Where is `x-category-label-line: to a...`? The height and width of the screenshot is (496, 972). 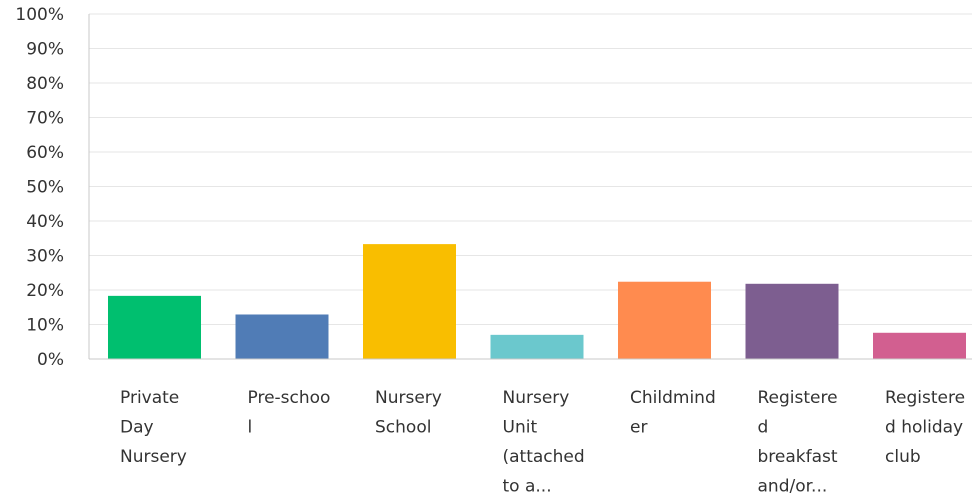 x-category-label-line: to a... is located at coordinates (527, 486).